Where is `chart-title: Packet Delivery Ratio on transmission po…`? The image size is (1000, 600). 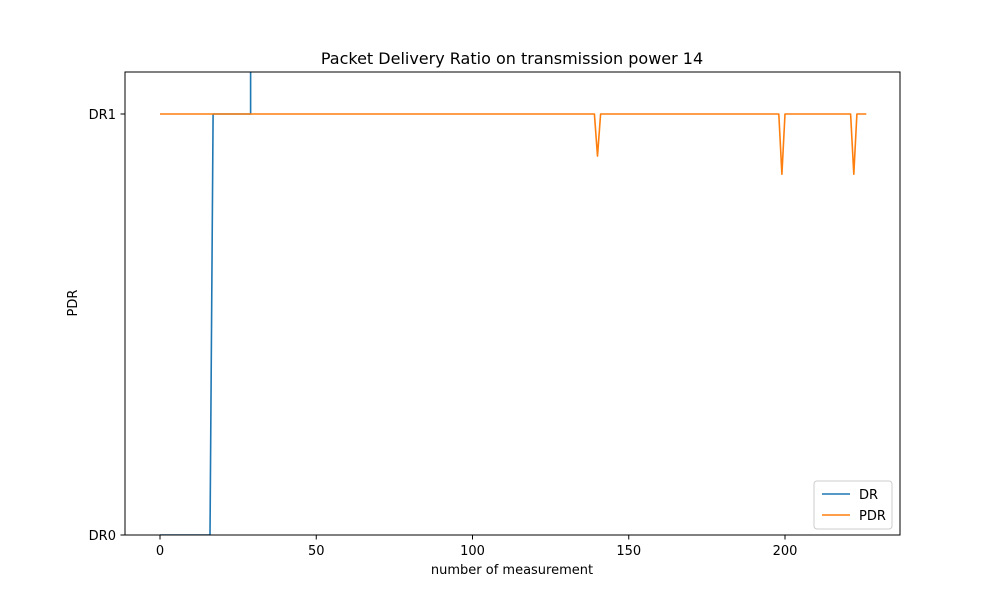 chart-title: Packet Delivery Ratio on transmission po… is located at coordinates (512, 58).